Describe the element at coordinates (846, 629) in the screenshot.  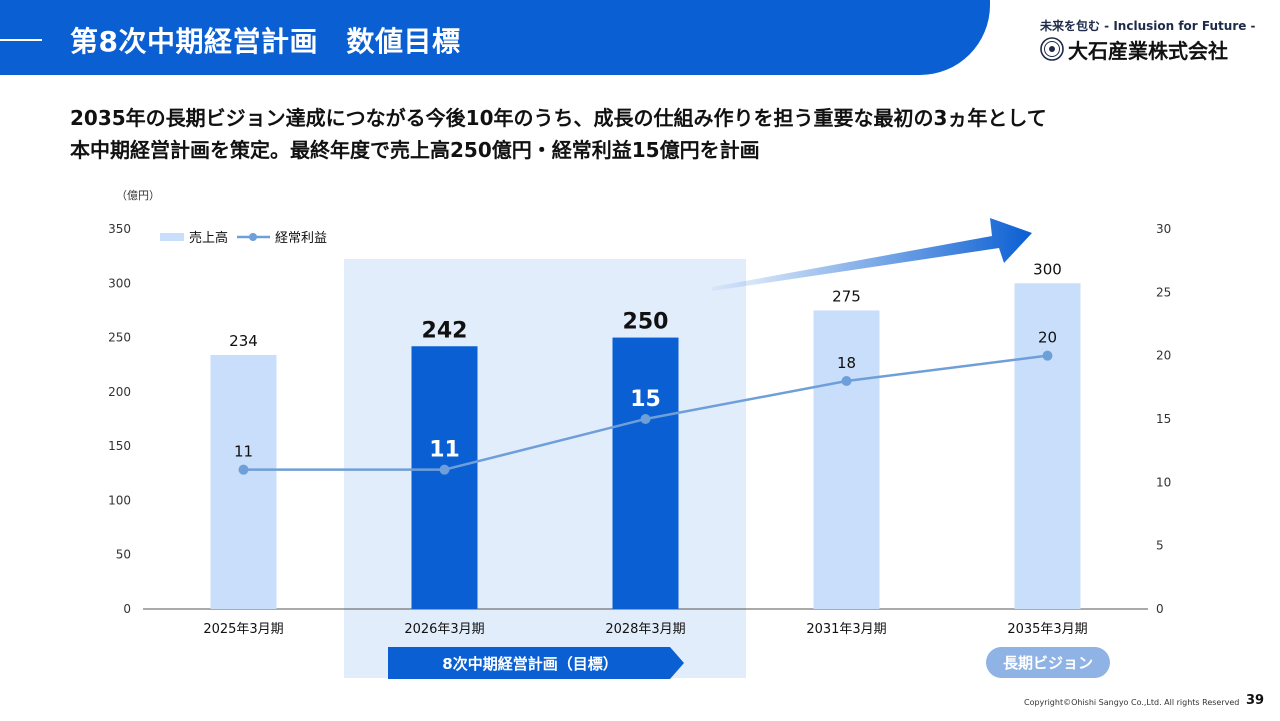
I see `x-tick-label: 2031年3月期` at that location.